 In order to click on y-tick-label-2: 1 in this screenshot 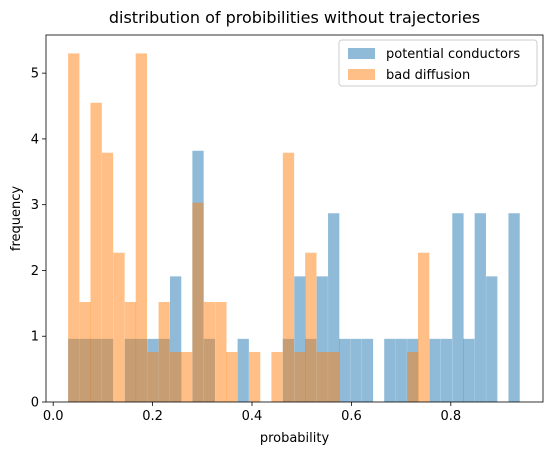, I will do `click(35, 337)`.